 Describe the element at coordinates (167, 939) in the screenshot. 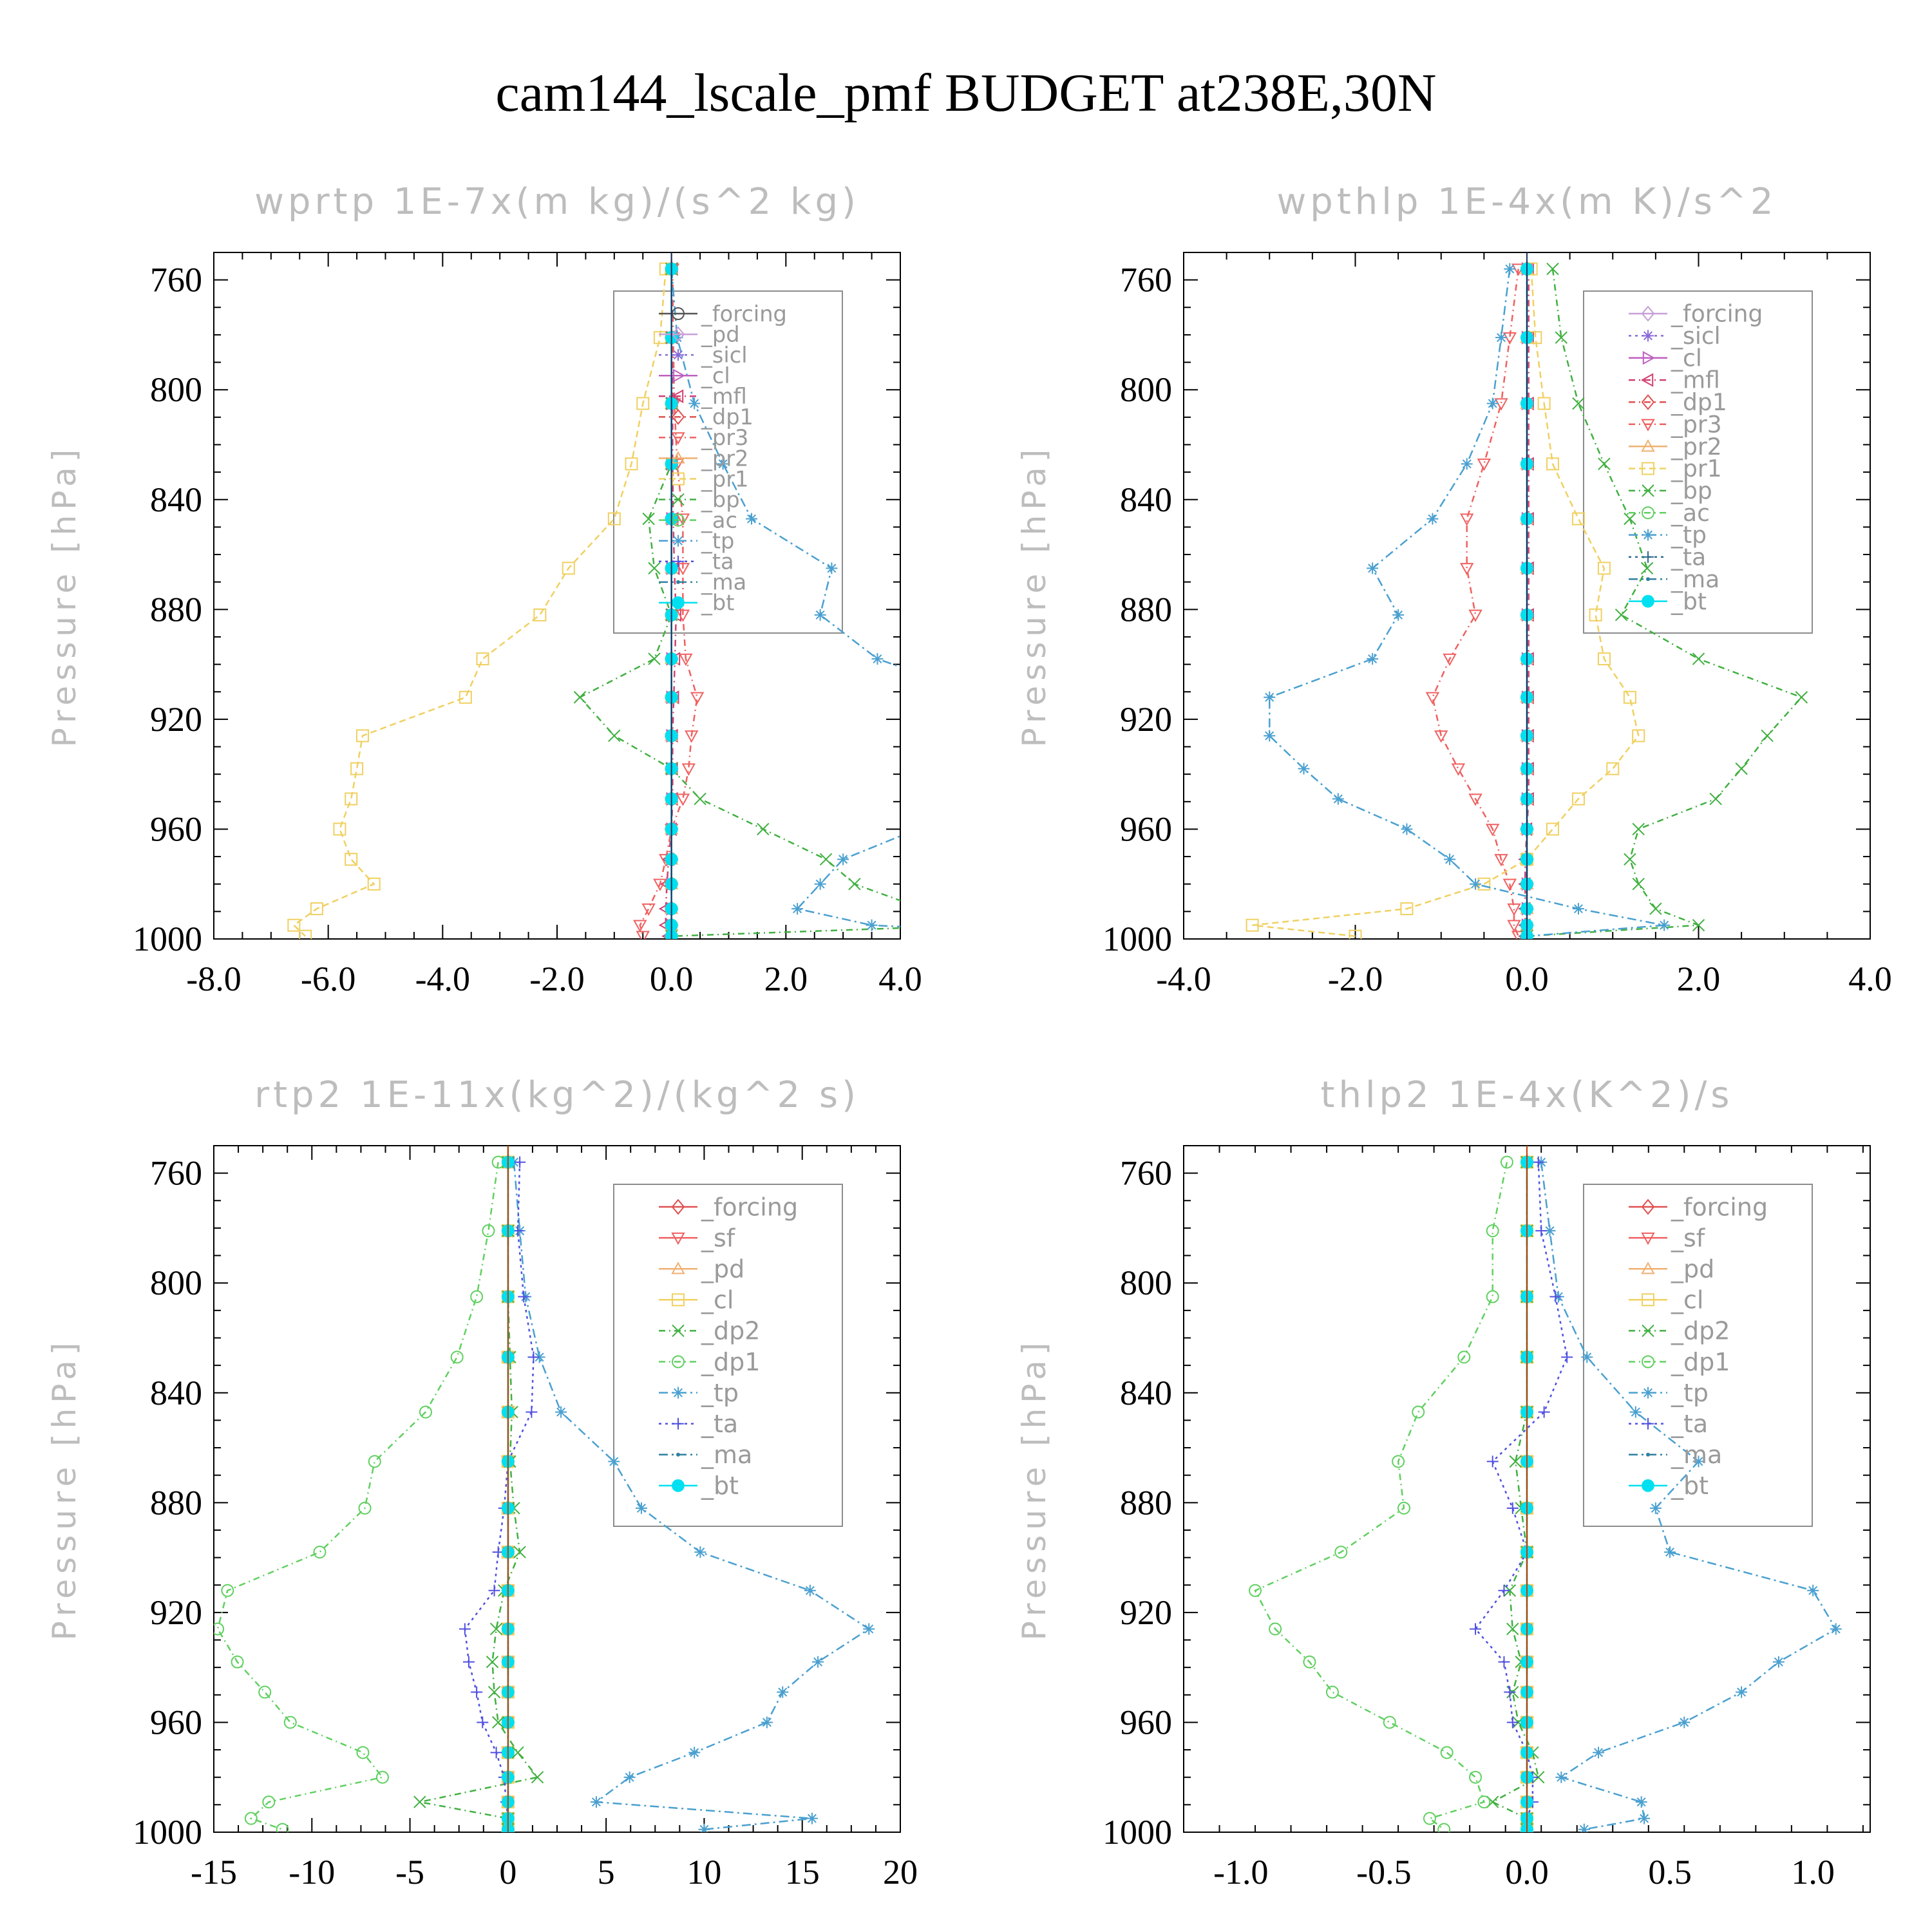

I see `y-tick-label: 1000` at that location.